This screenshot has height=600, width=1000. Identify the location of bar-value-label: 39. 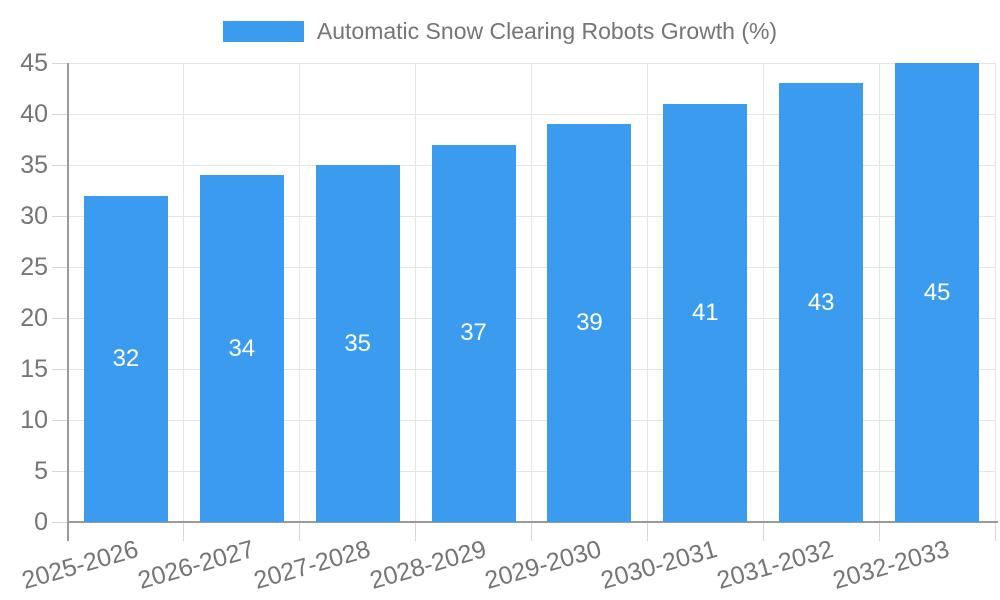
(589, 323).